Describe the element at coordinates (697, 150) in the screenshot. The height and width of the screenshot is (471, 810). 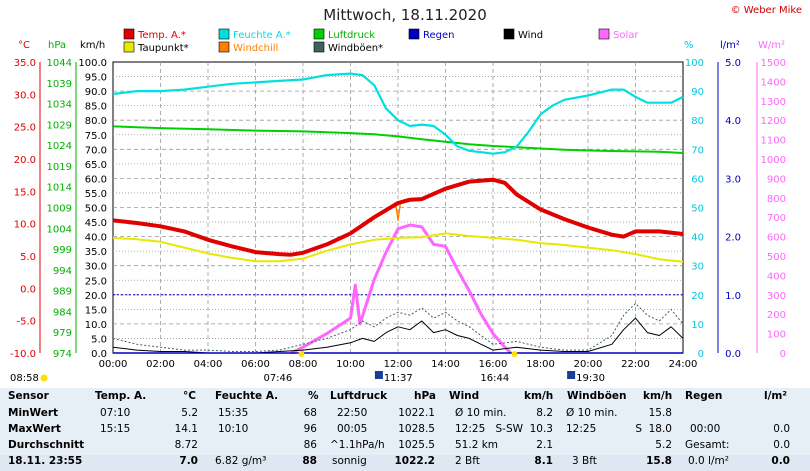
I see `humidity-tick-label: 70` at that location.